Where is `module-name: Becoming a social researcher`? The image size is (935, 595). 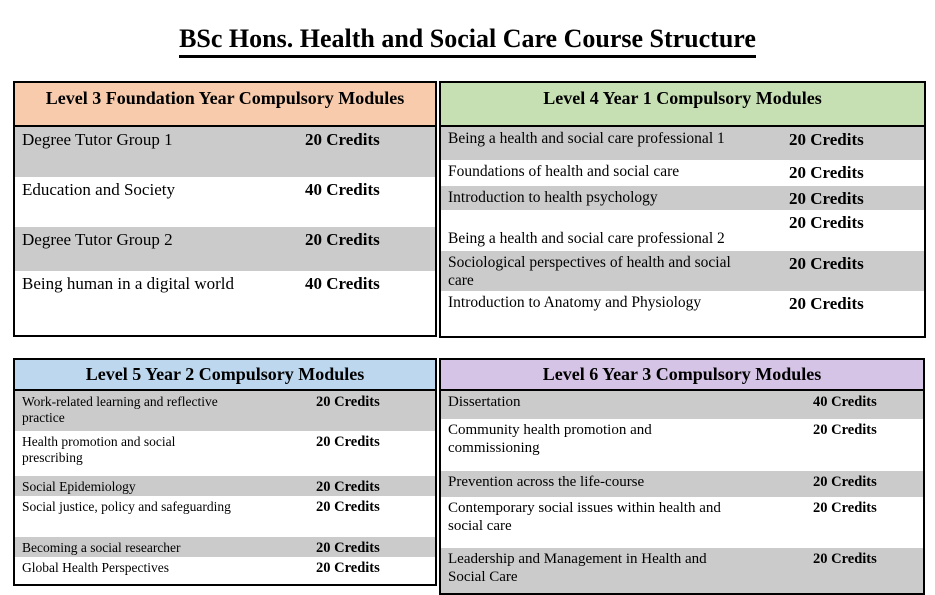 module-name: Becoming a social researcher is located at coordinates (101, 547).